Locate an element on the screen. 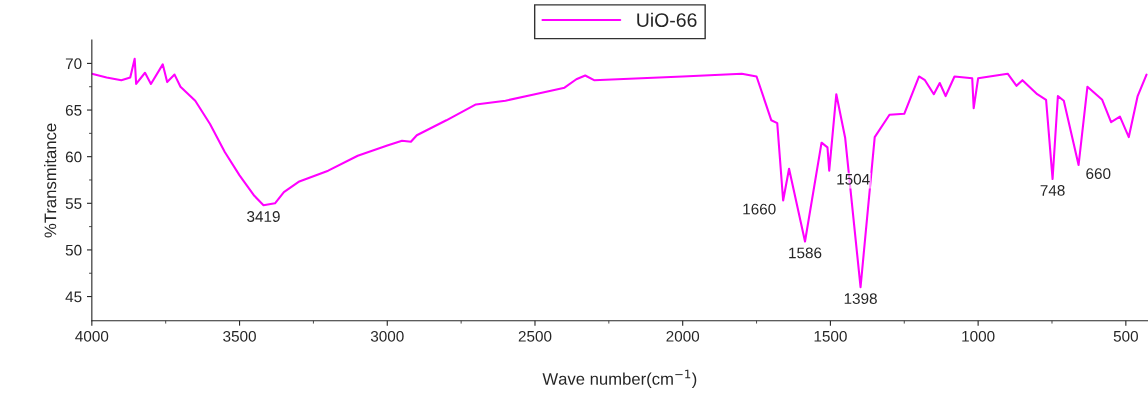 Image resolution: width=1148 pixels, height=401 pixels. annotation: 1398 is located at coordinates (860, 299).